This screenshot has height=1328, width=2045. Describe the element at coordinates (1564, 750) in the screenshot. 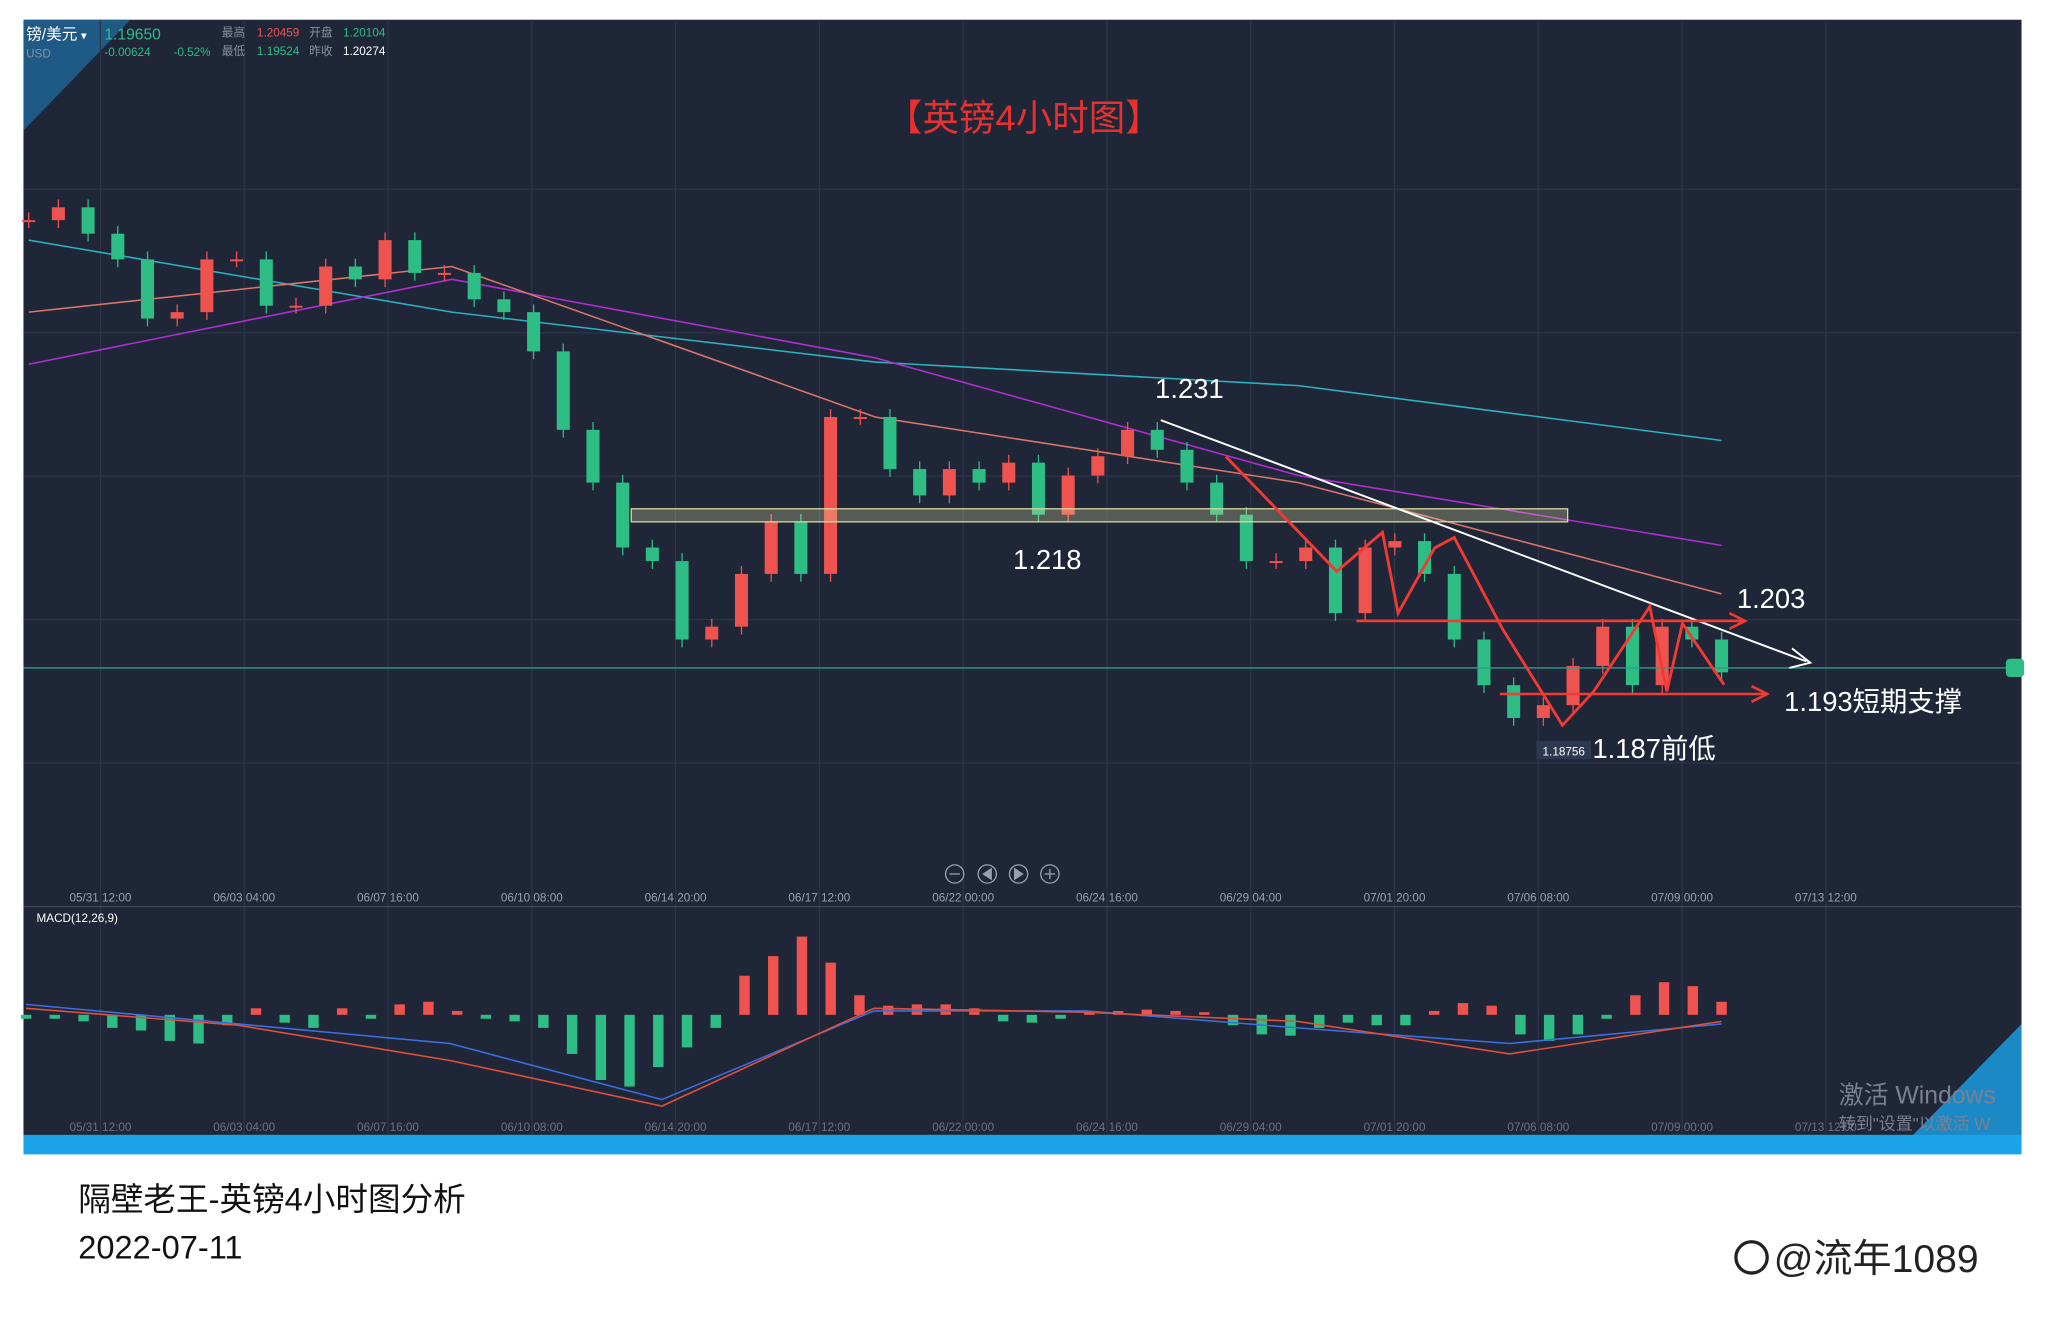

I see `low-tag-box` at that location.